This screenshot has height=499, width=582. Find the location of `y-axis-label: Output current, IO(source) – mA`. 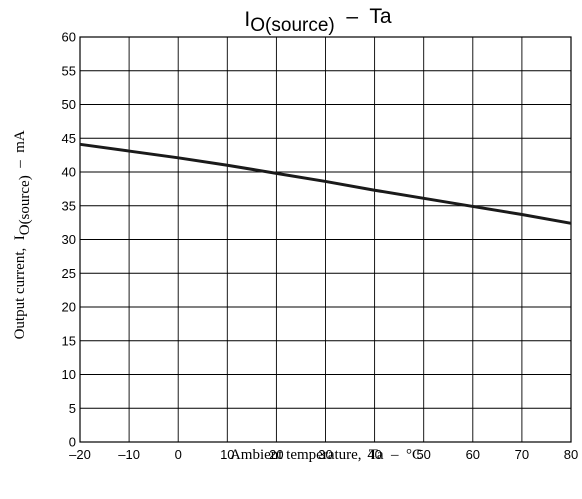

y-axis-label: Output current, IO(source) – mA is located at coordinates (22, 239).